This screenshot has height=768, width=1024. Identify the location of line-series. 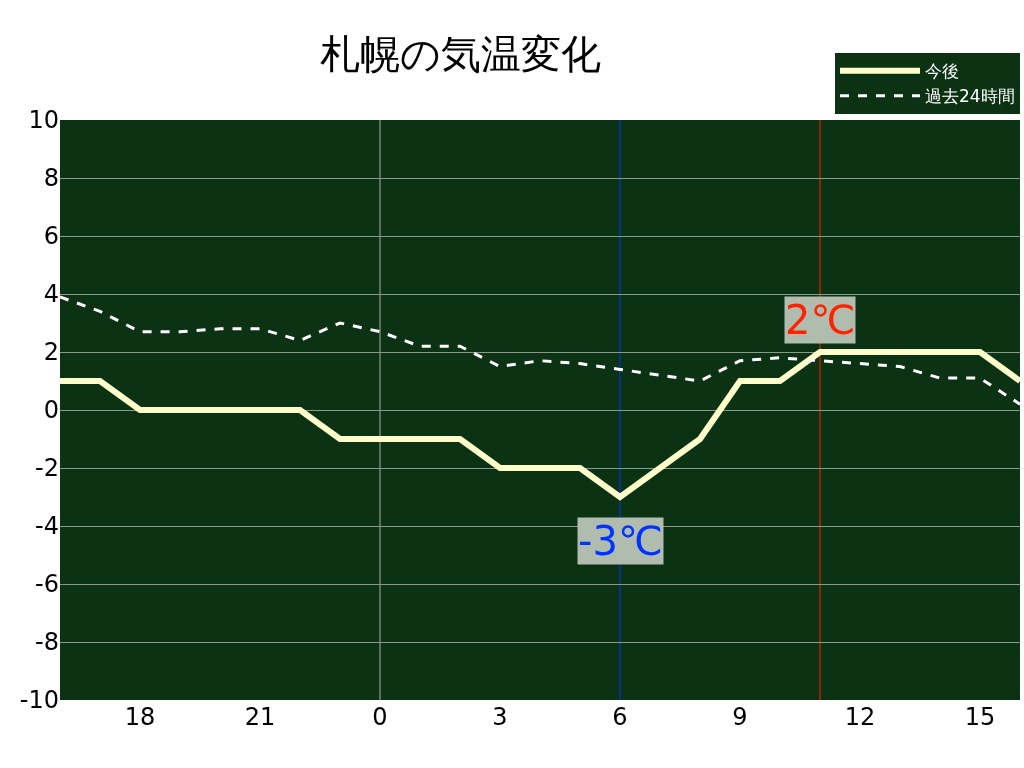
(540, 350).